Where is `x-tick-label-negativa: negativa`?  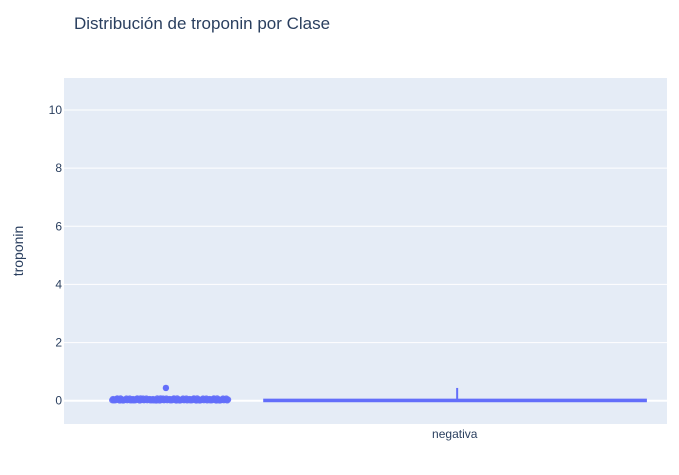
x-tick-label-negativa: negativa is located at coordinates (455, 434).